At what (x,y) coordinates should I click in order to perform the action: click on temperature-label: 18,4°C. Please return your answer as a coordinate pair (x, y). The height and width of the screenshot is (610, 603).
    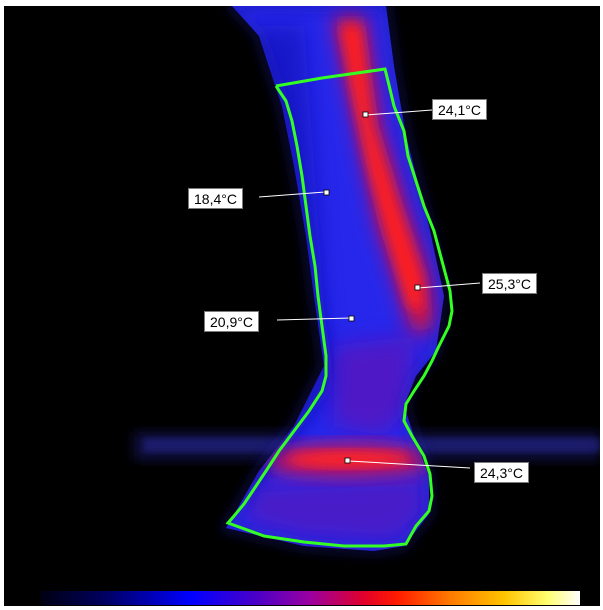
    Looking at the image, I should click on (215, 198).